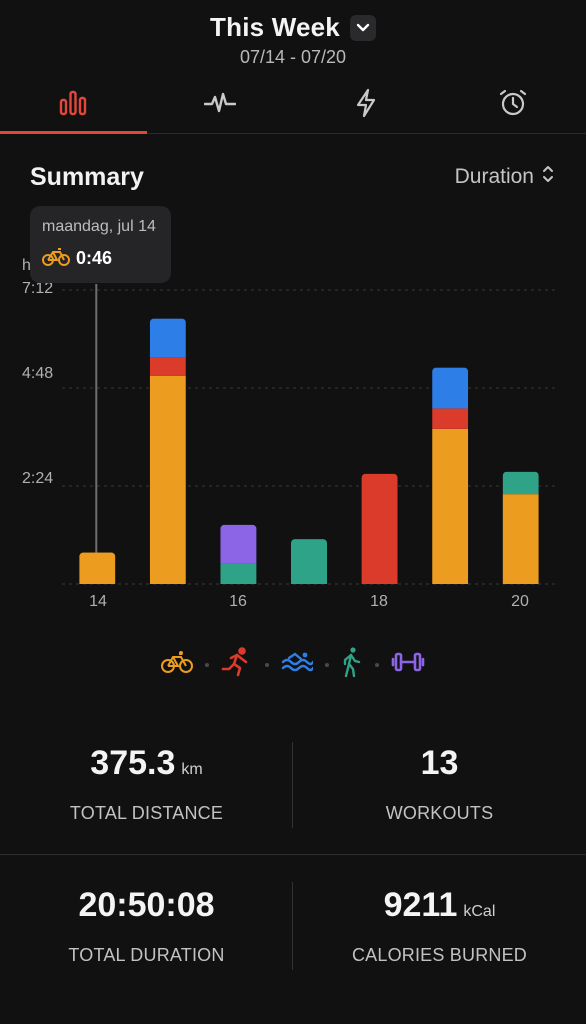 This screenshot has width=586, height=1024. Describe the element at coordinates (133, 763) in the screenshot. I see `stat-value: 375.3` at that location.